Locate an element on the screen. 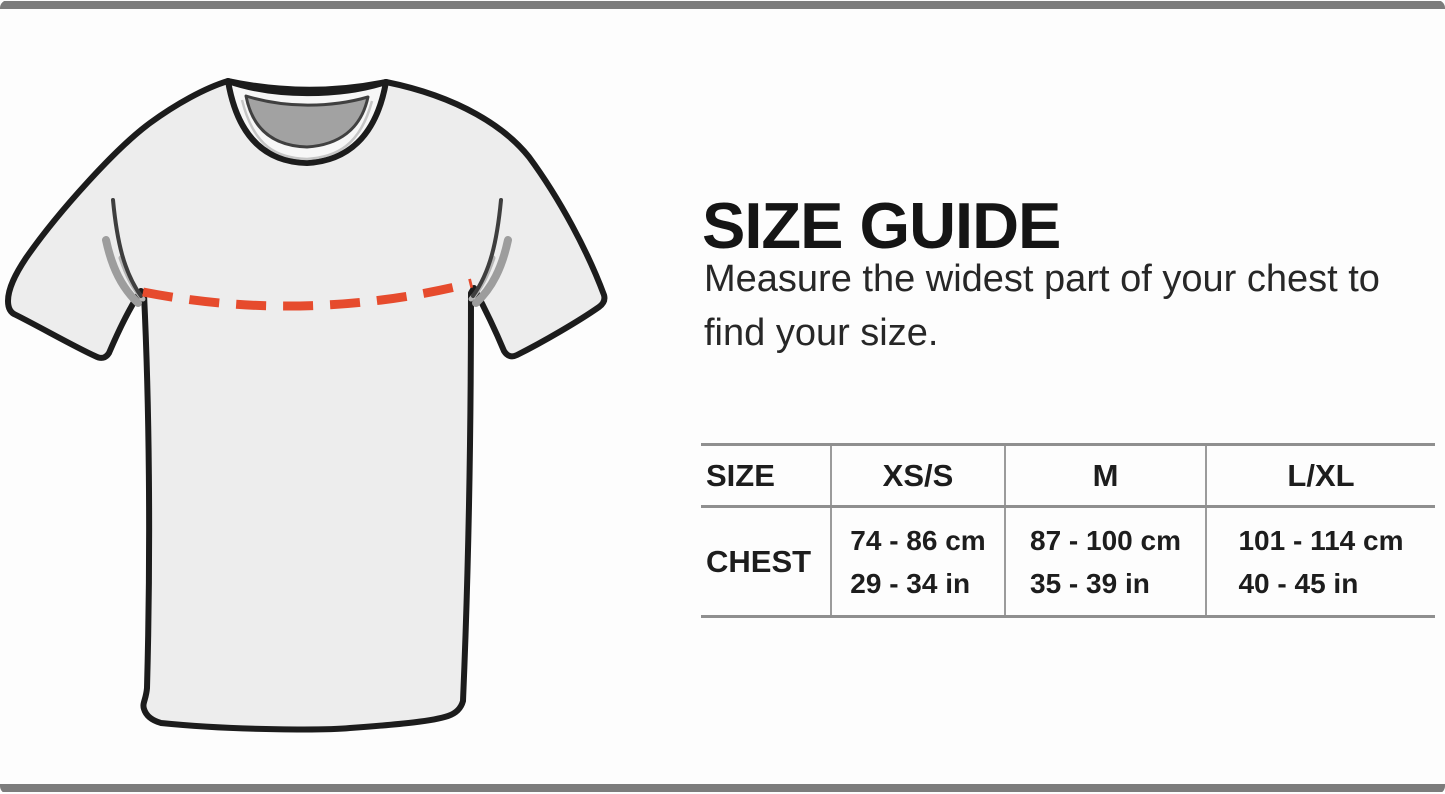 This screenshot has height=794, width=1445. top-border is located at coordinates (722, 5).